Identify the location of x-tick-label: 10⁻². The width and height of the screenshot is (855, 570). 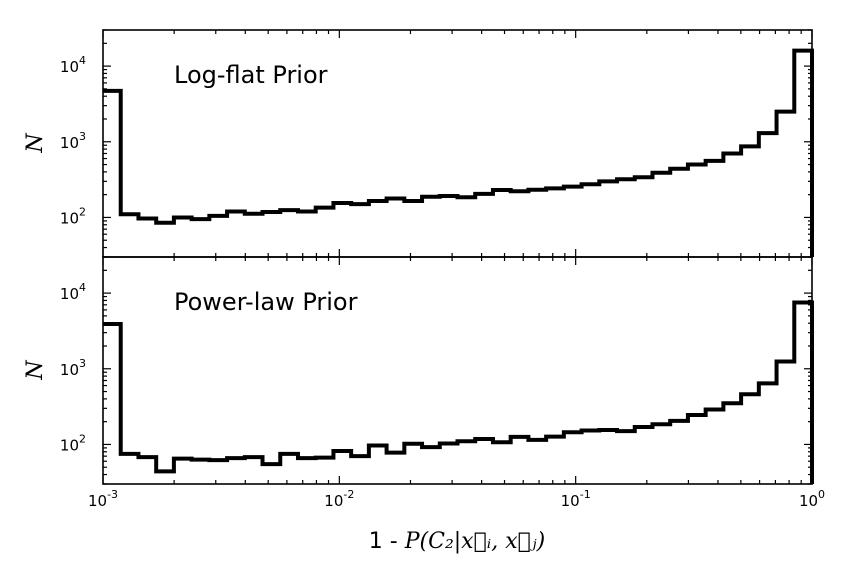
(339, 499).